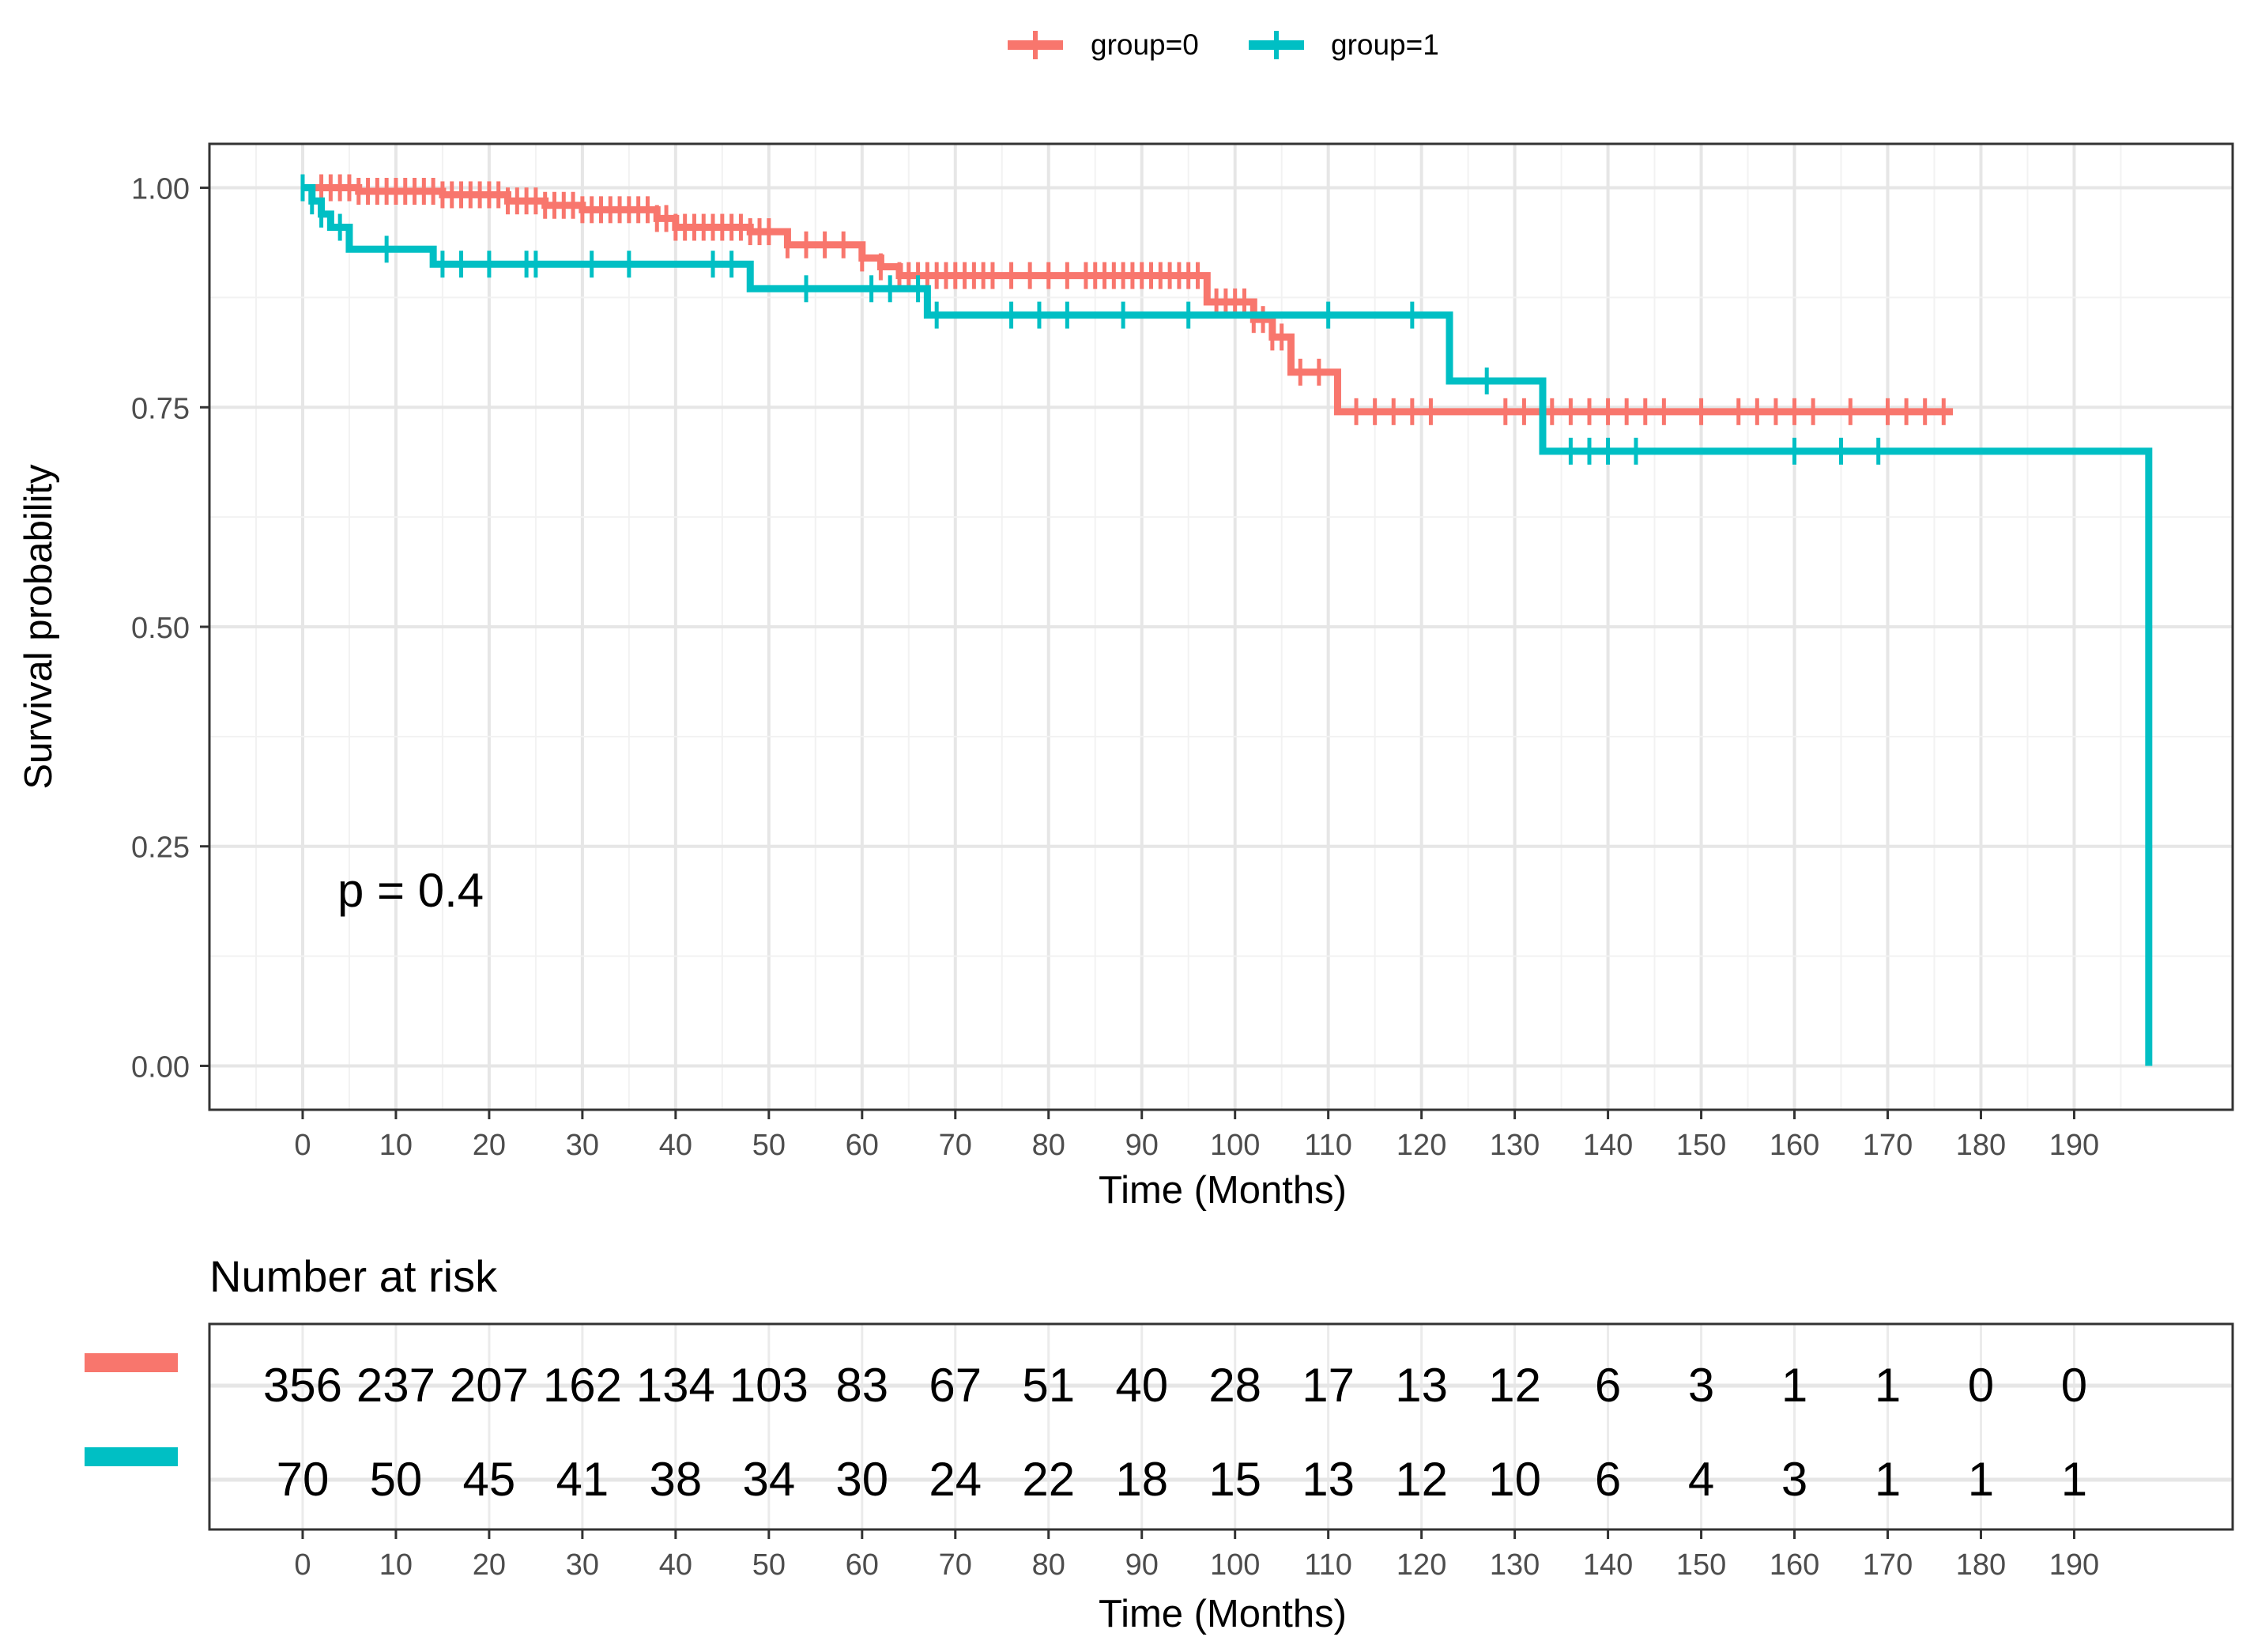 Image resolution: width=2254 pixels, height=1652 pixels. What do you see at coordinates (1223, 44) in the screenshot?
I see `legend: group=0 group=1` at bounding box center [1223, 44].